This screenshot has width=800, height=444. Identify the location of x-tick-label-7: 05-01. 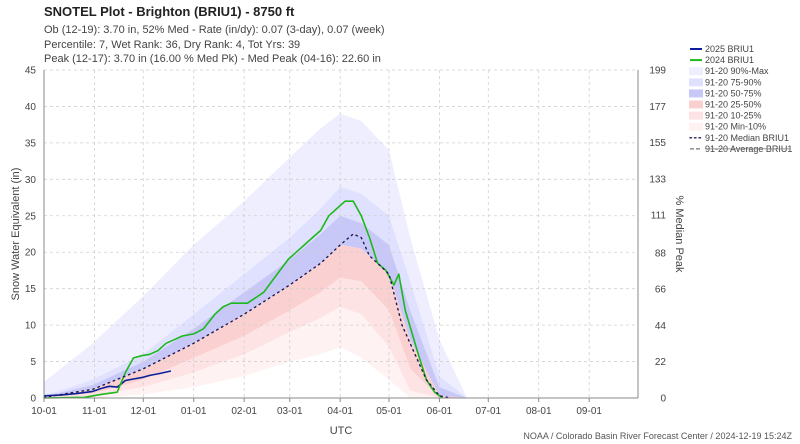
(389, 411).